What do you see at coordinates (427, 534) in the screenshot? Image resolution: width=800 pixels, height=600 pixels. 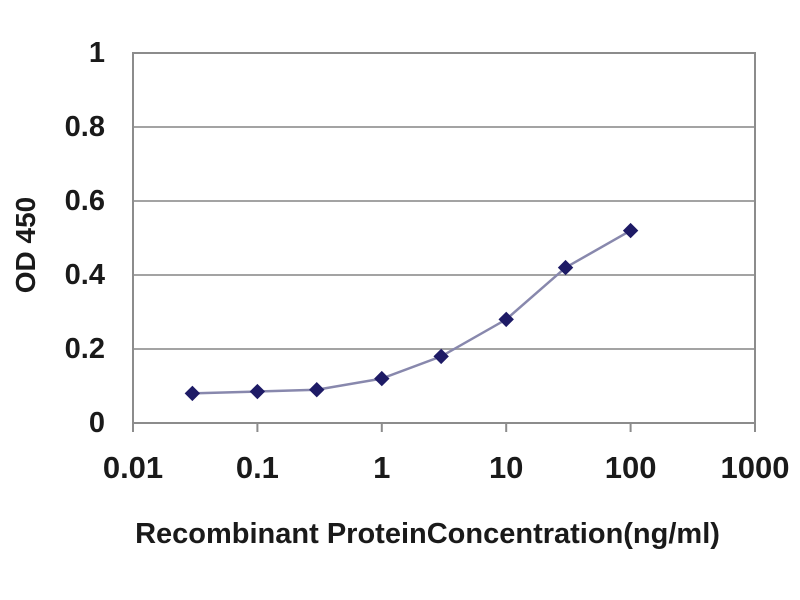 I see `x-axis-title: Recombinant ProteinConcentration(ng/ml)` at bounding box center [427, 534].